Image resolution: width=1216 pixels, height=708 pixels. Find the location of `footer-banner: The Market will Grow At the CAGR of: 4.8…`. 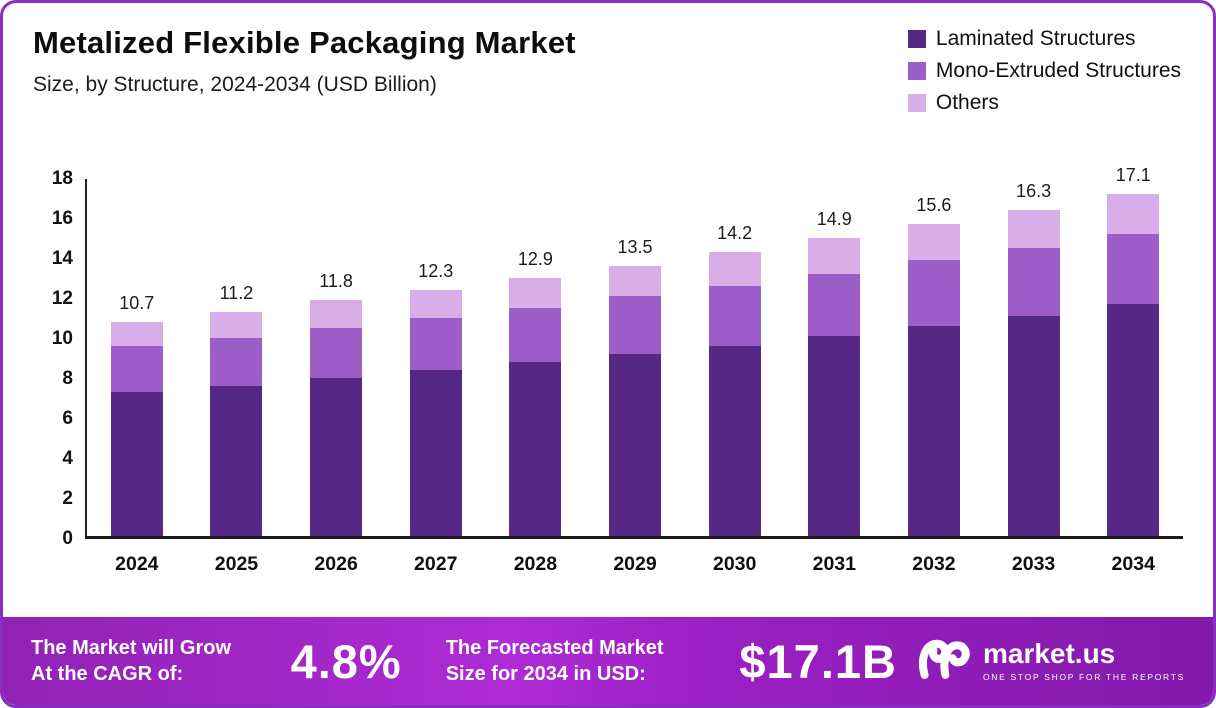

footer-banner: The Market will Grow At the CAGR of: 4.8… is located at coordinates (608, 661).